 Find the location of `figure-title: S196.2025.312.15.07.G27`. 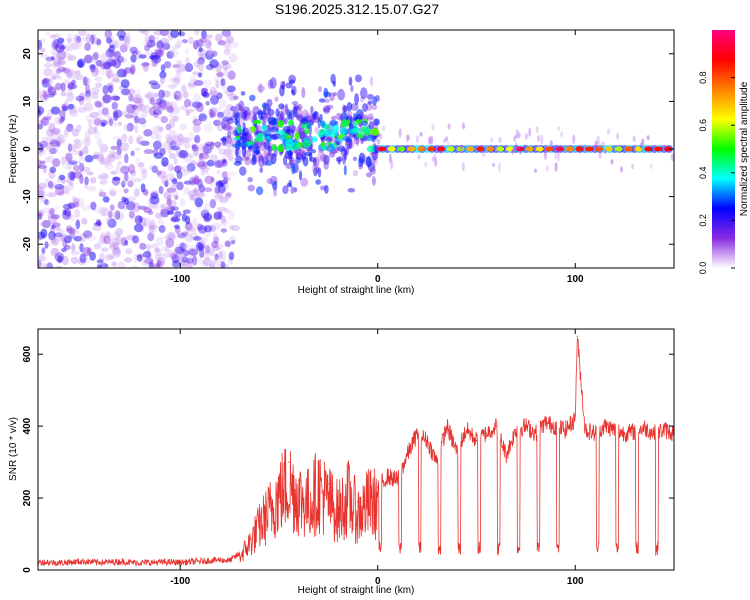

figure-title: S196.2025.312.15.07.G27 is located at coordinates (357, 9).